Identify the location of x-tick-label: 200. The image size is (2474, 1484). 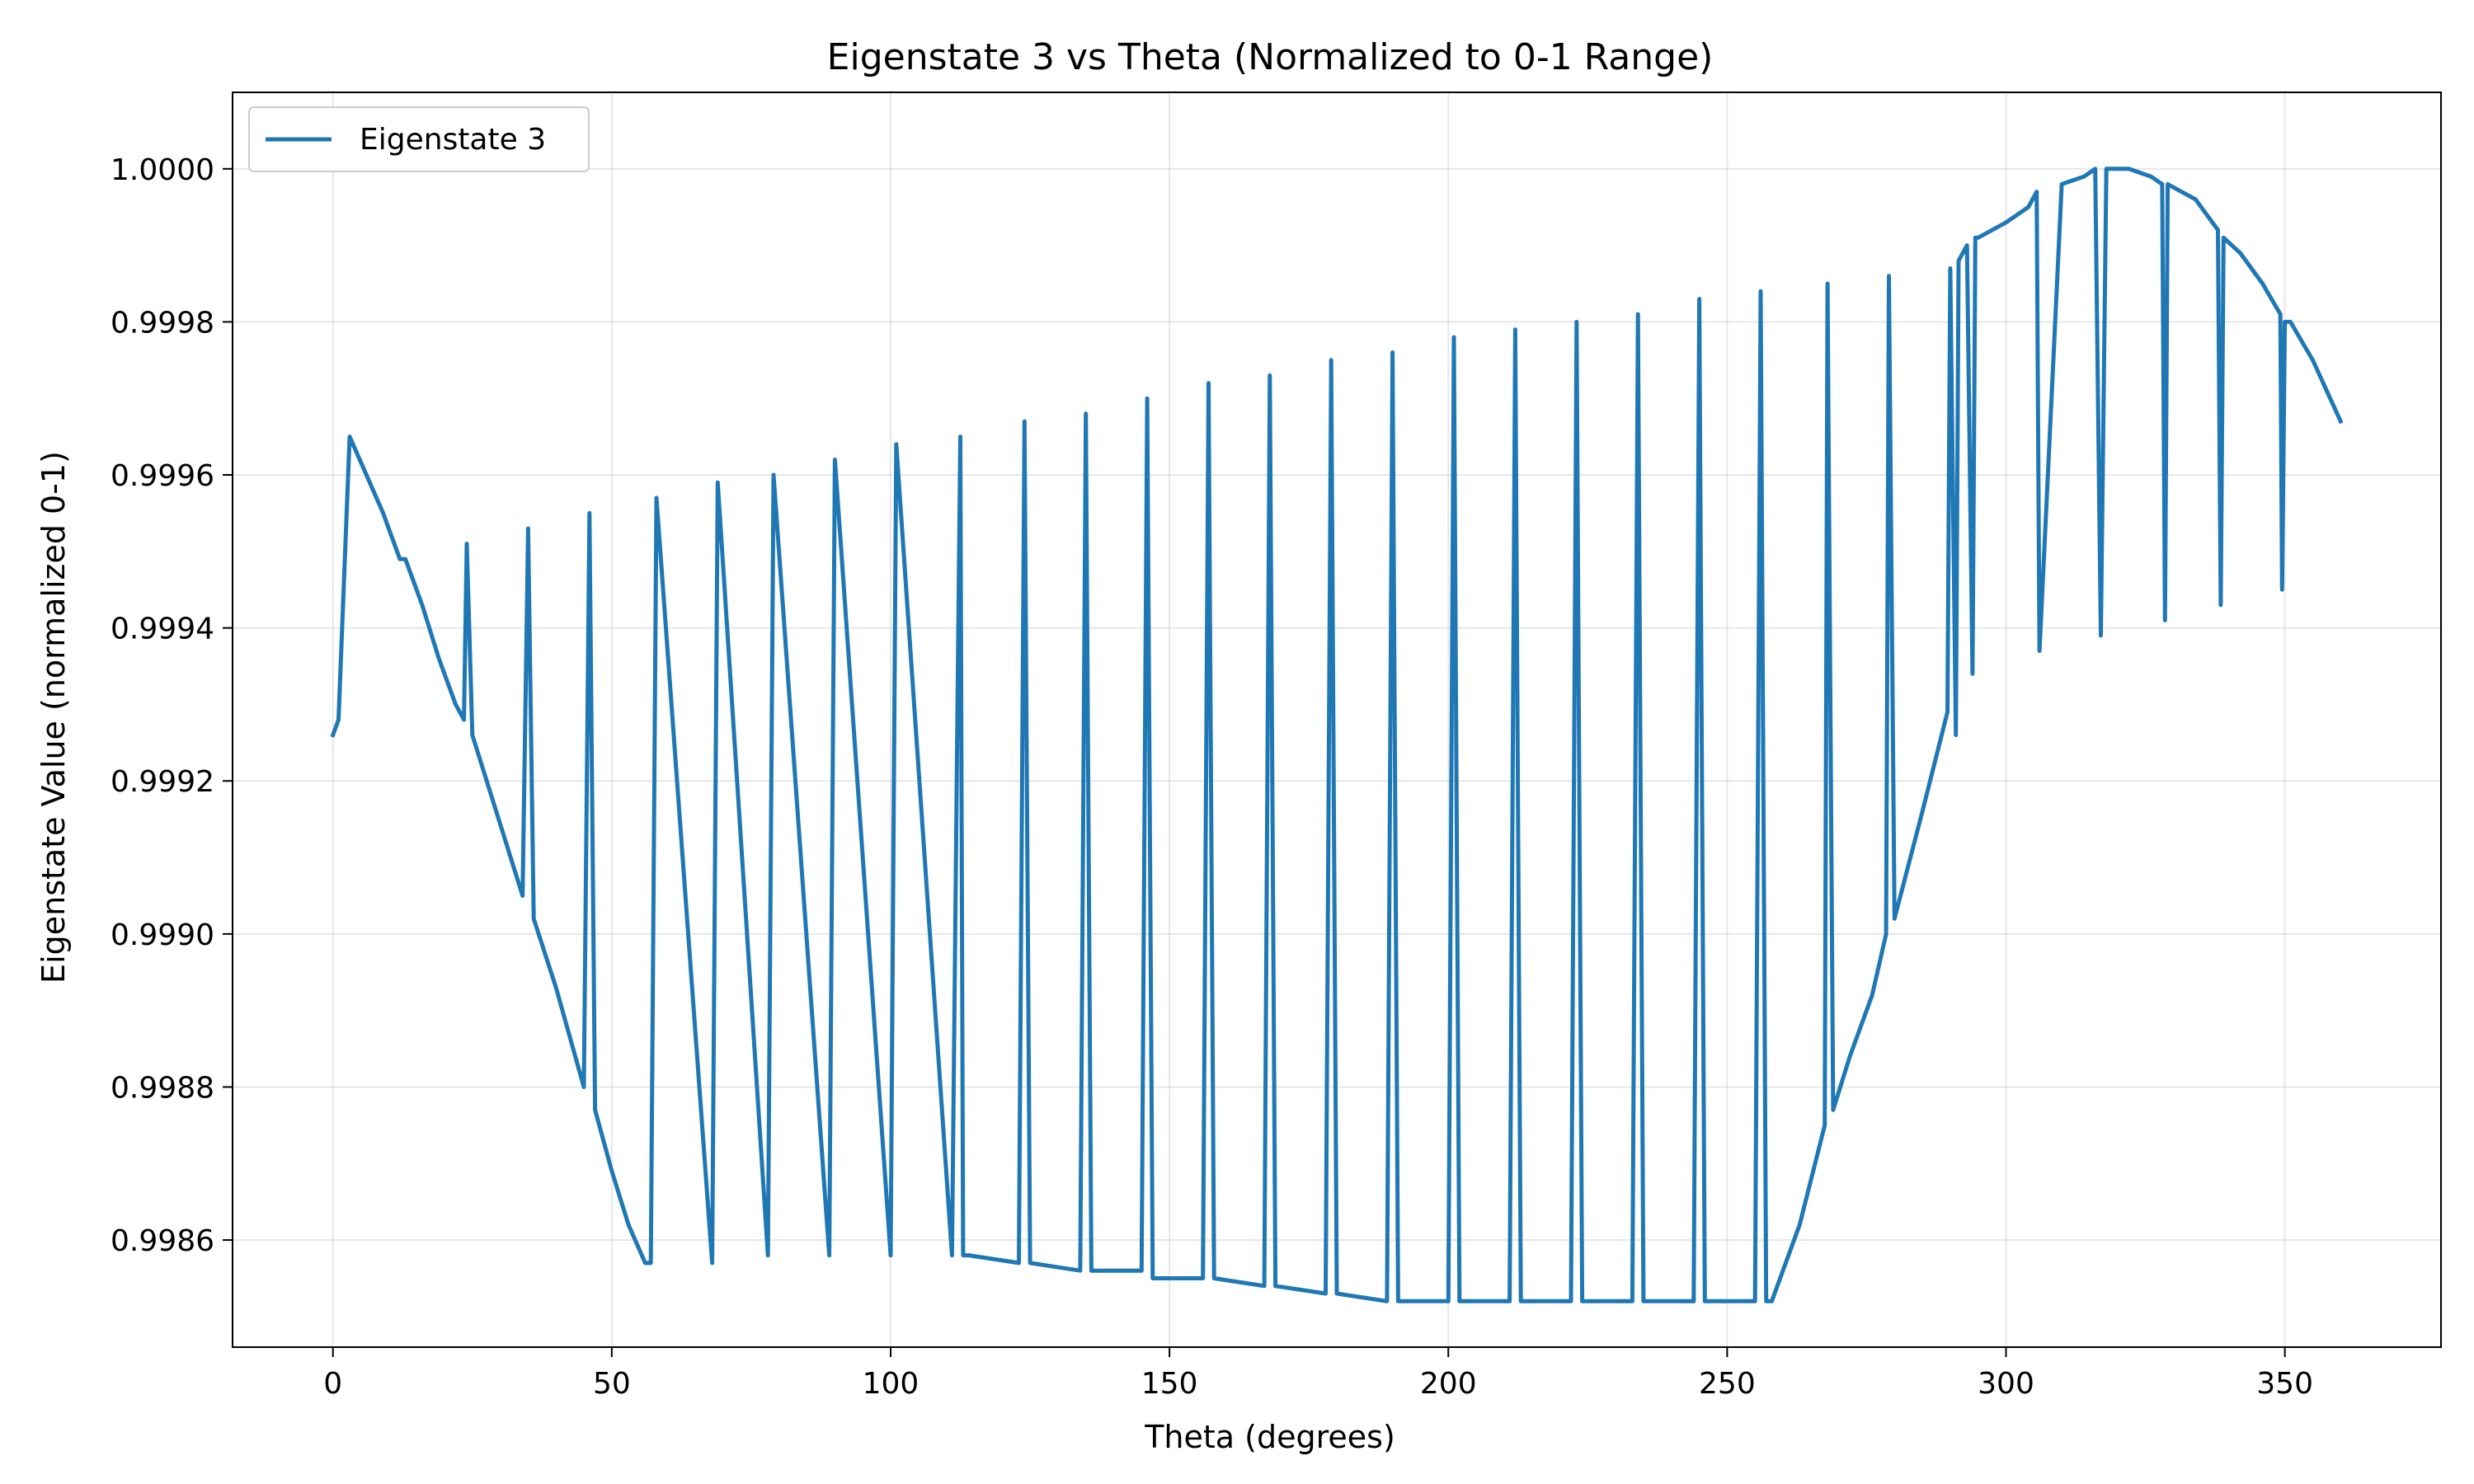
(1448, 1384).